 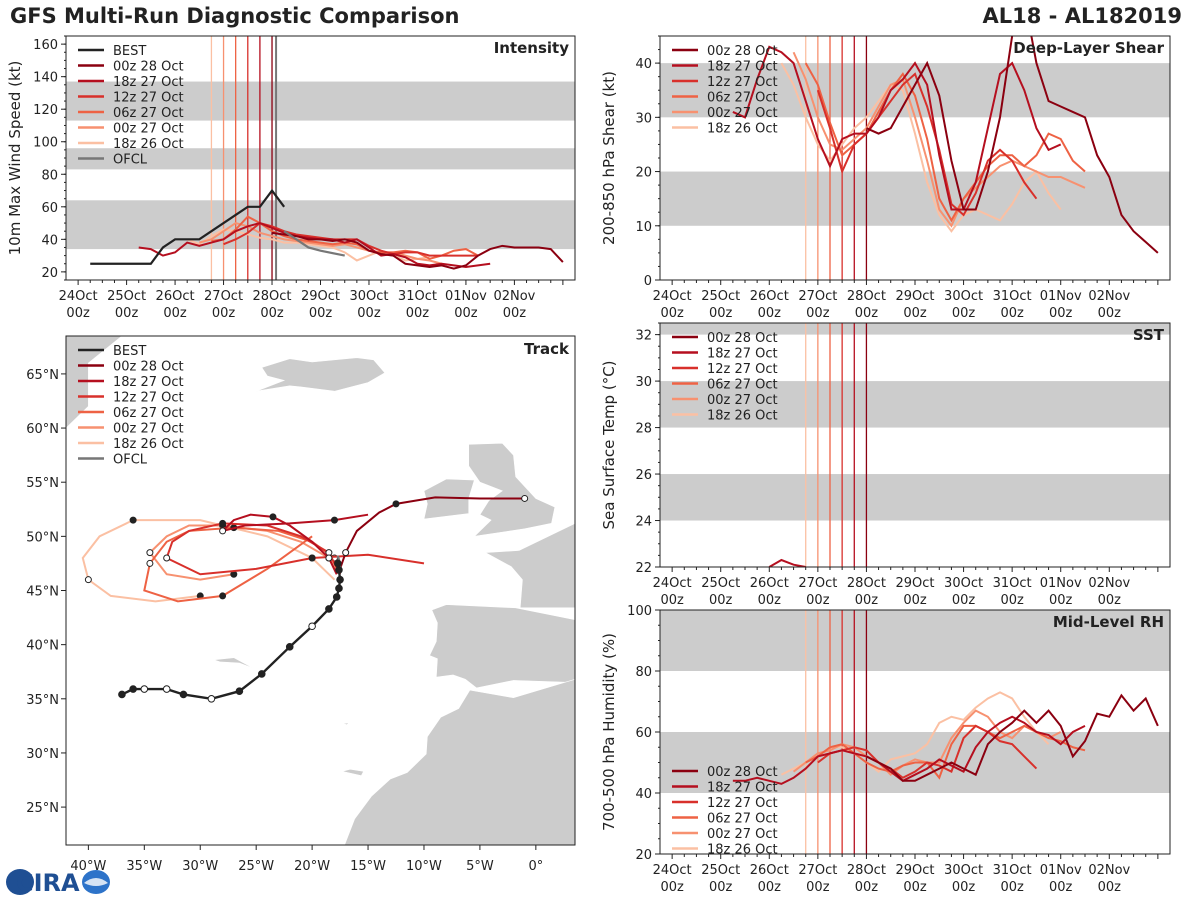 What do you see at coordinates (866, 870) in the screenshot?
I see `rh-xtick-label: 28Oct` at bounding box center [866, 870].